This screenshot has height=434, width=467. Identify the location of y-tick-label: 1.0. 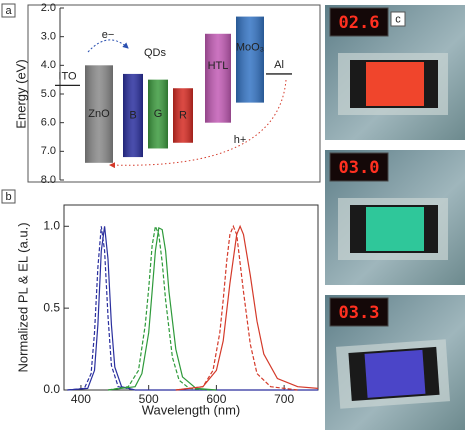
(51, 225).